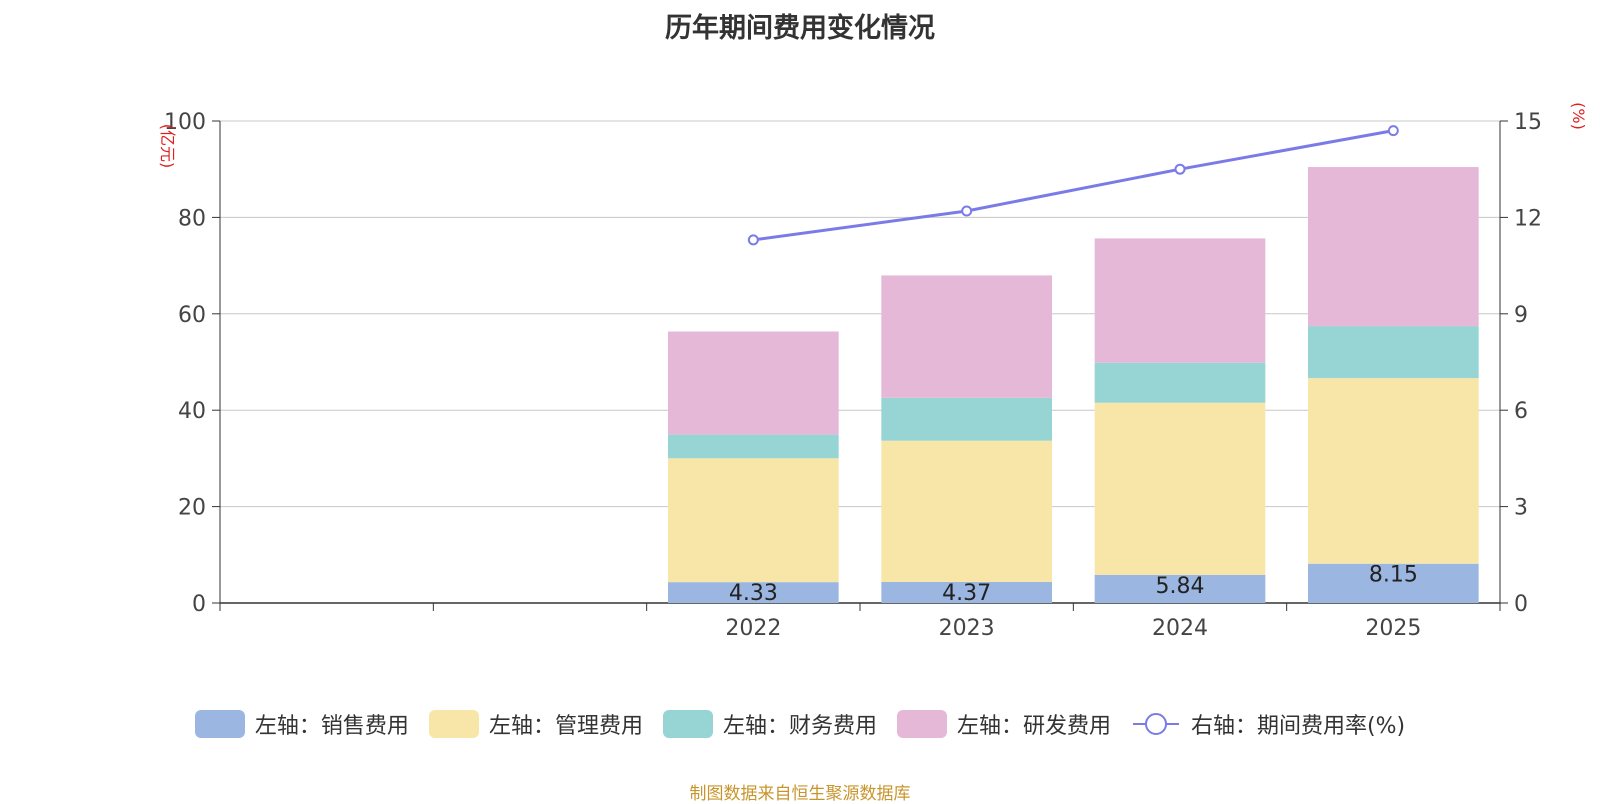  What do you see at coordinates (1033, 726) in the screenshot?
I see `legend-label: 左轴：研发费用` at bounding box center [1033, 726].